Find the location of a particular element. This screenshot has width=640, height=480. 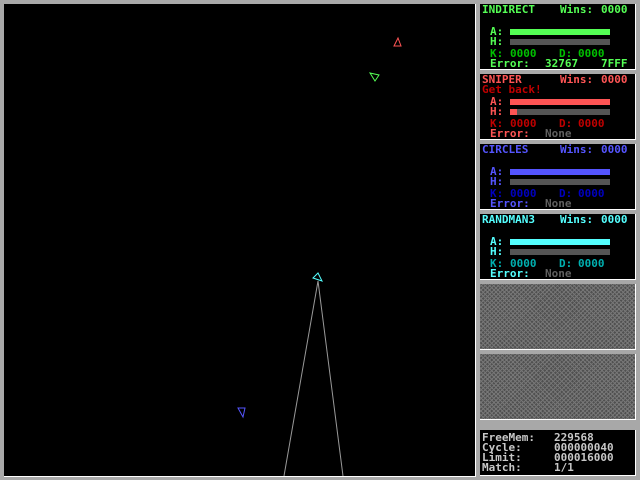

robot-message: Get back! is located at coordinates (512, 89).